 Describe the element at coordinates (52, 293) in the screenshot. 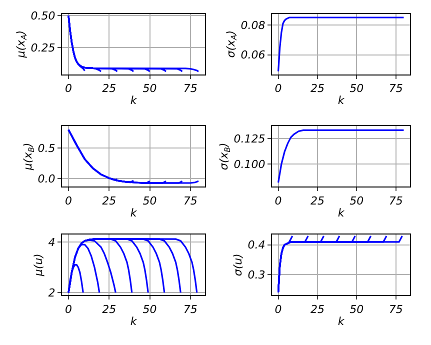

I see `y-tick-label: 2` at that location.